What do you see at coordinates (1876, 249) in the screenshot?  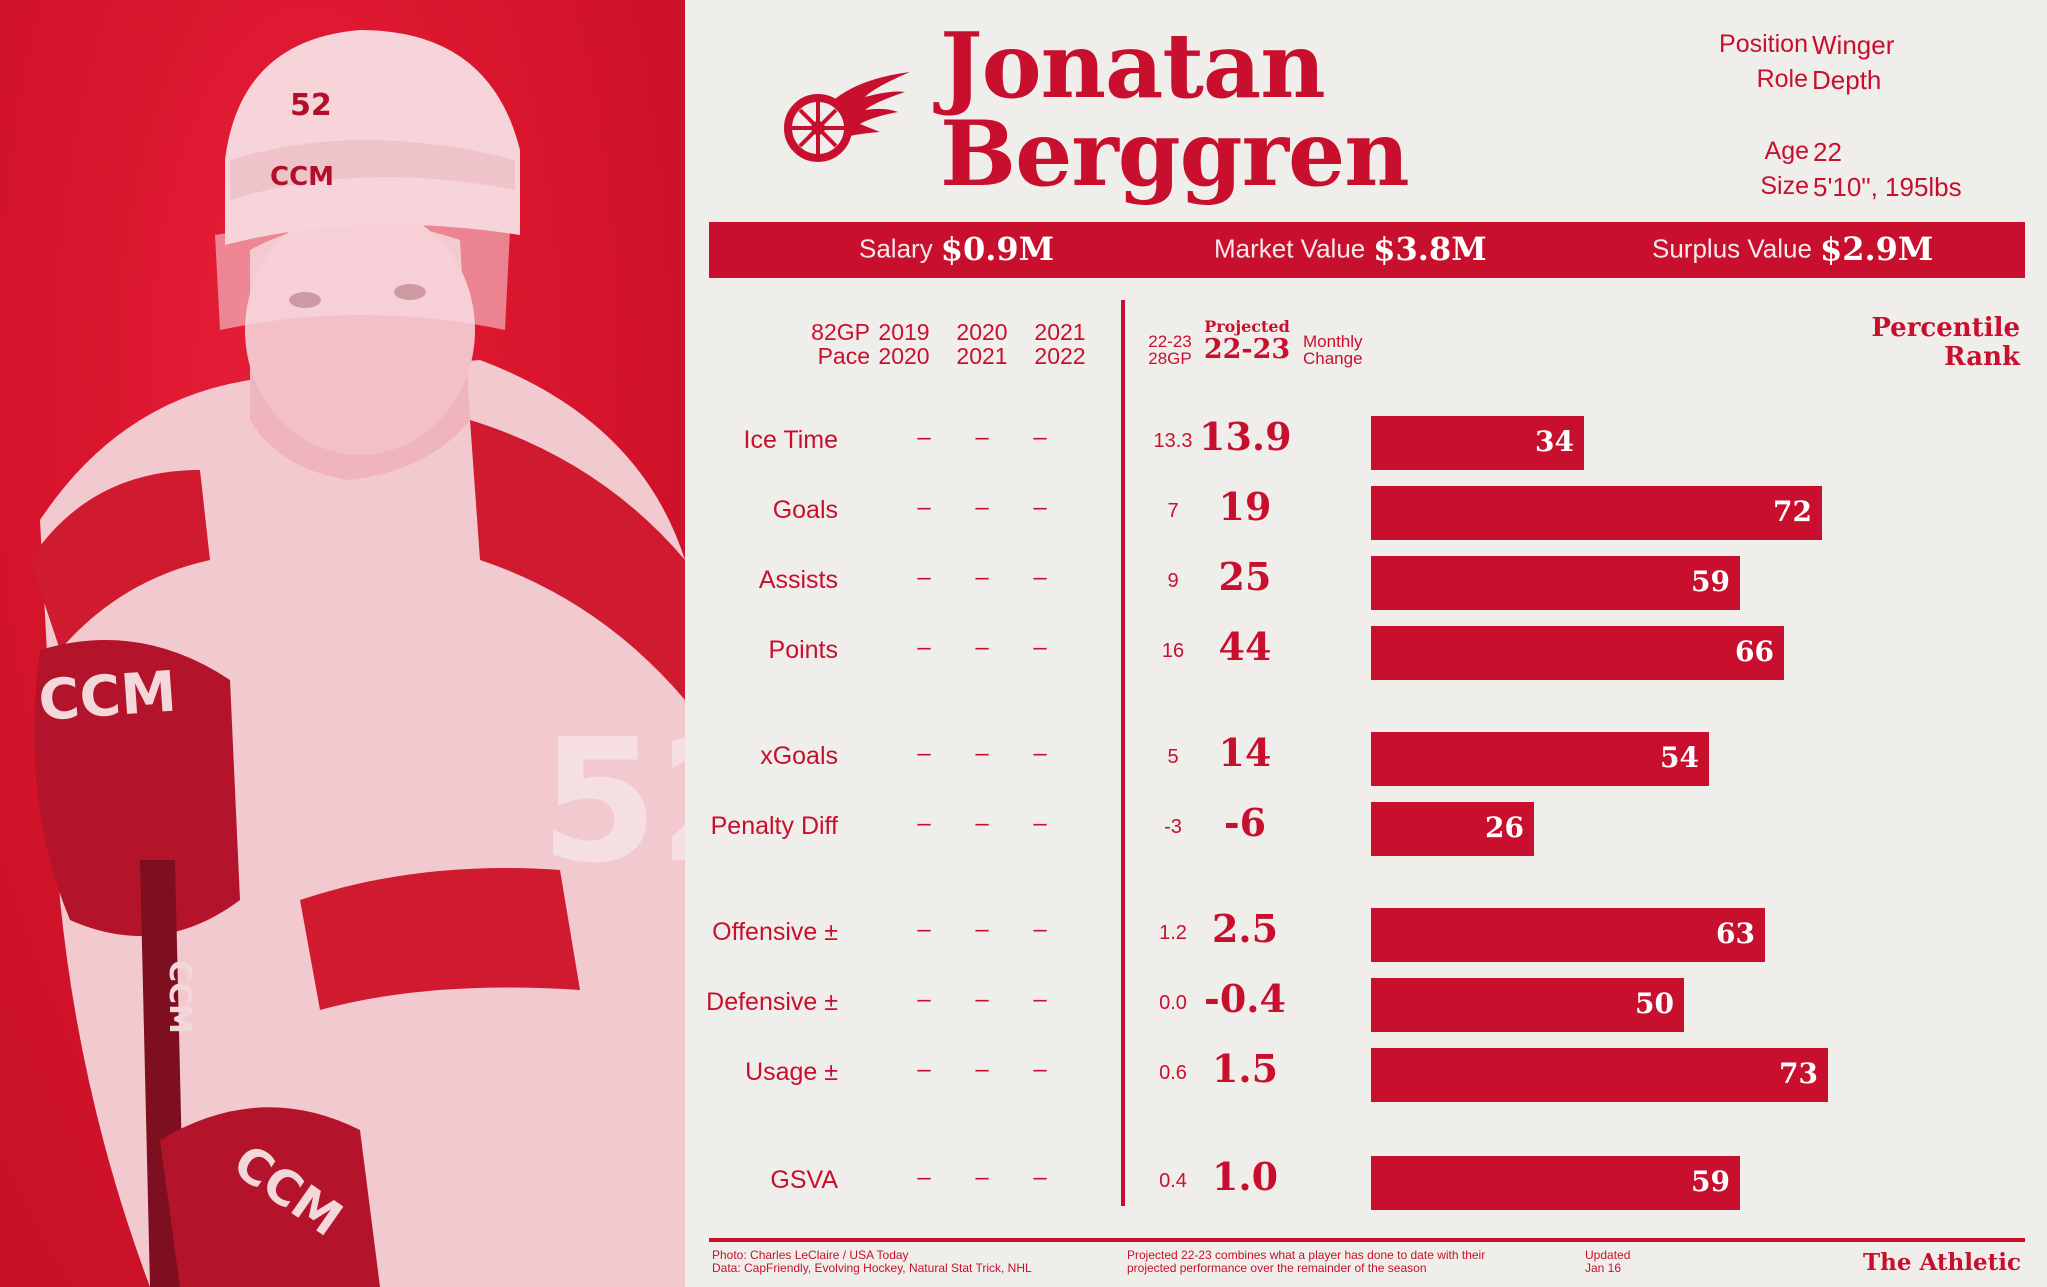 I see `surplus-value: $2.9M` at bounding box center [1876, 249].